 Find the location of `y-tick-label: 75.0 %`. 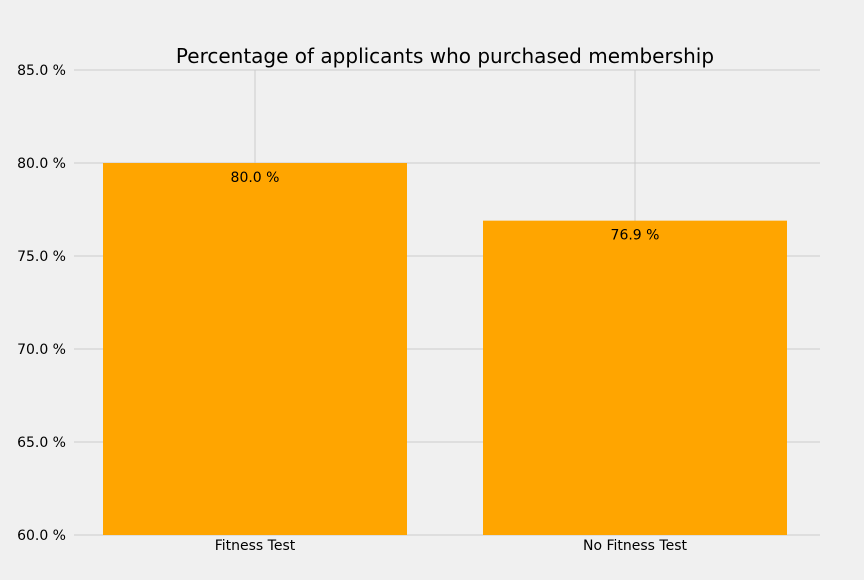

y-tick-label: 75.0 % is located at coordinates (41, 257).